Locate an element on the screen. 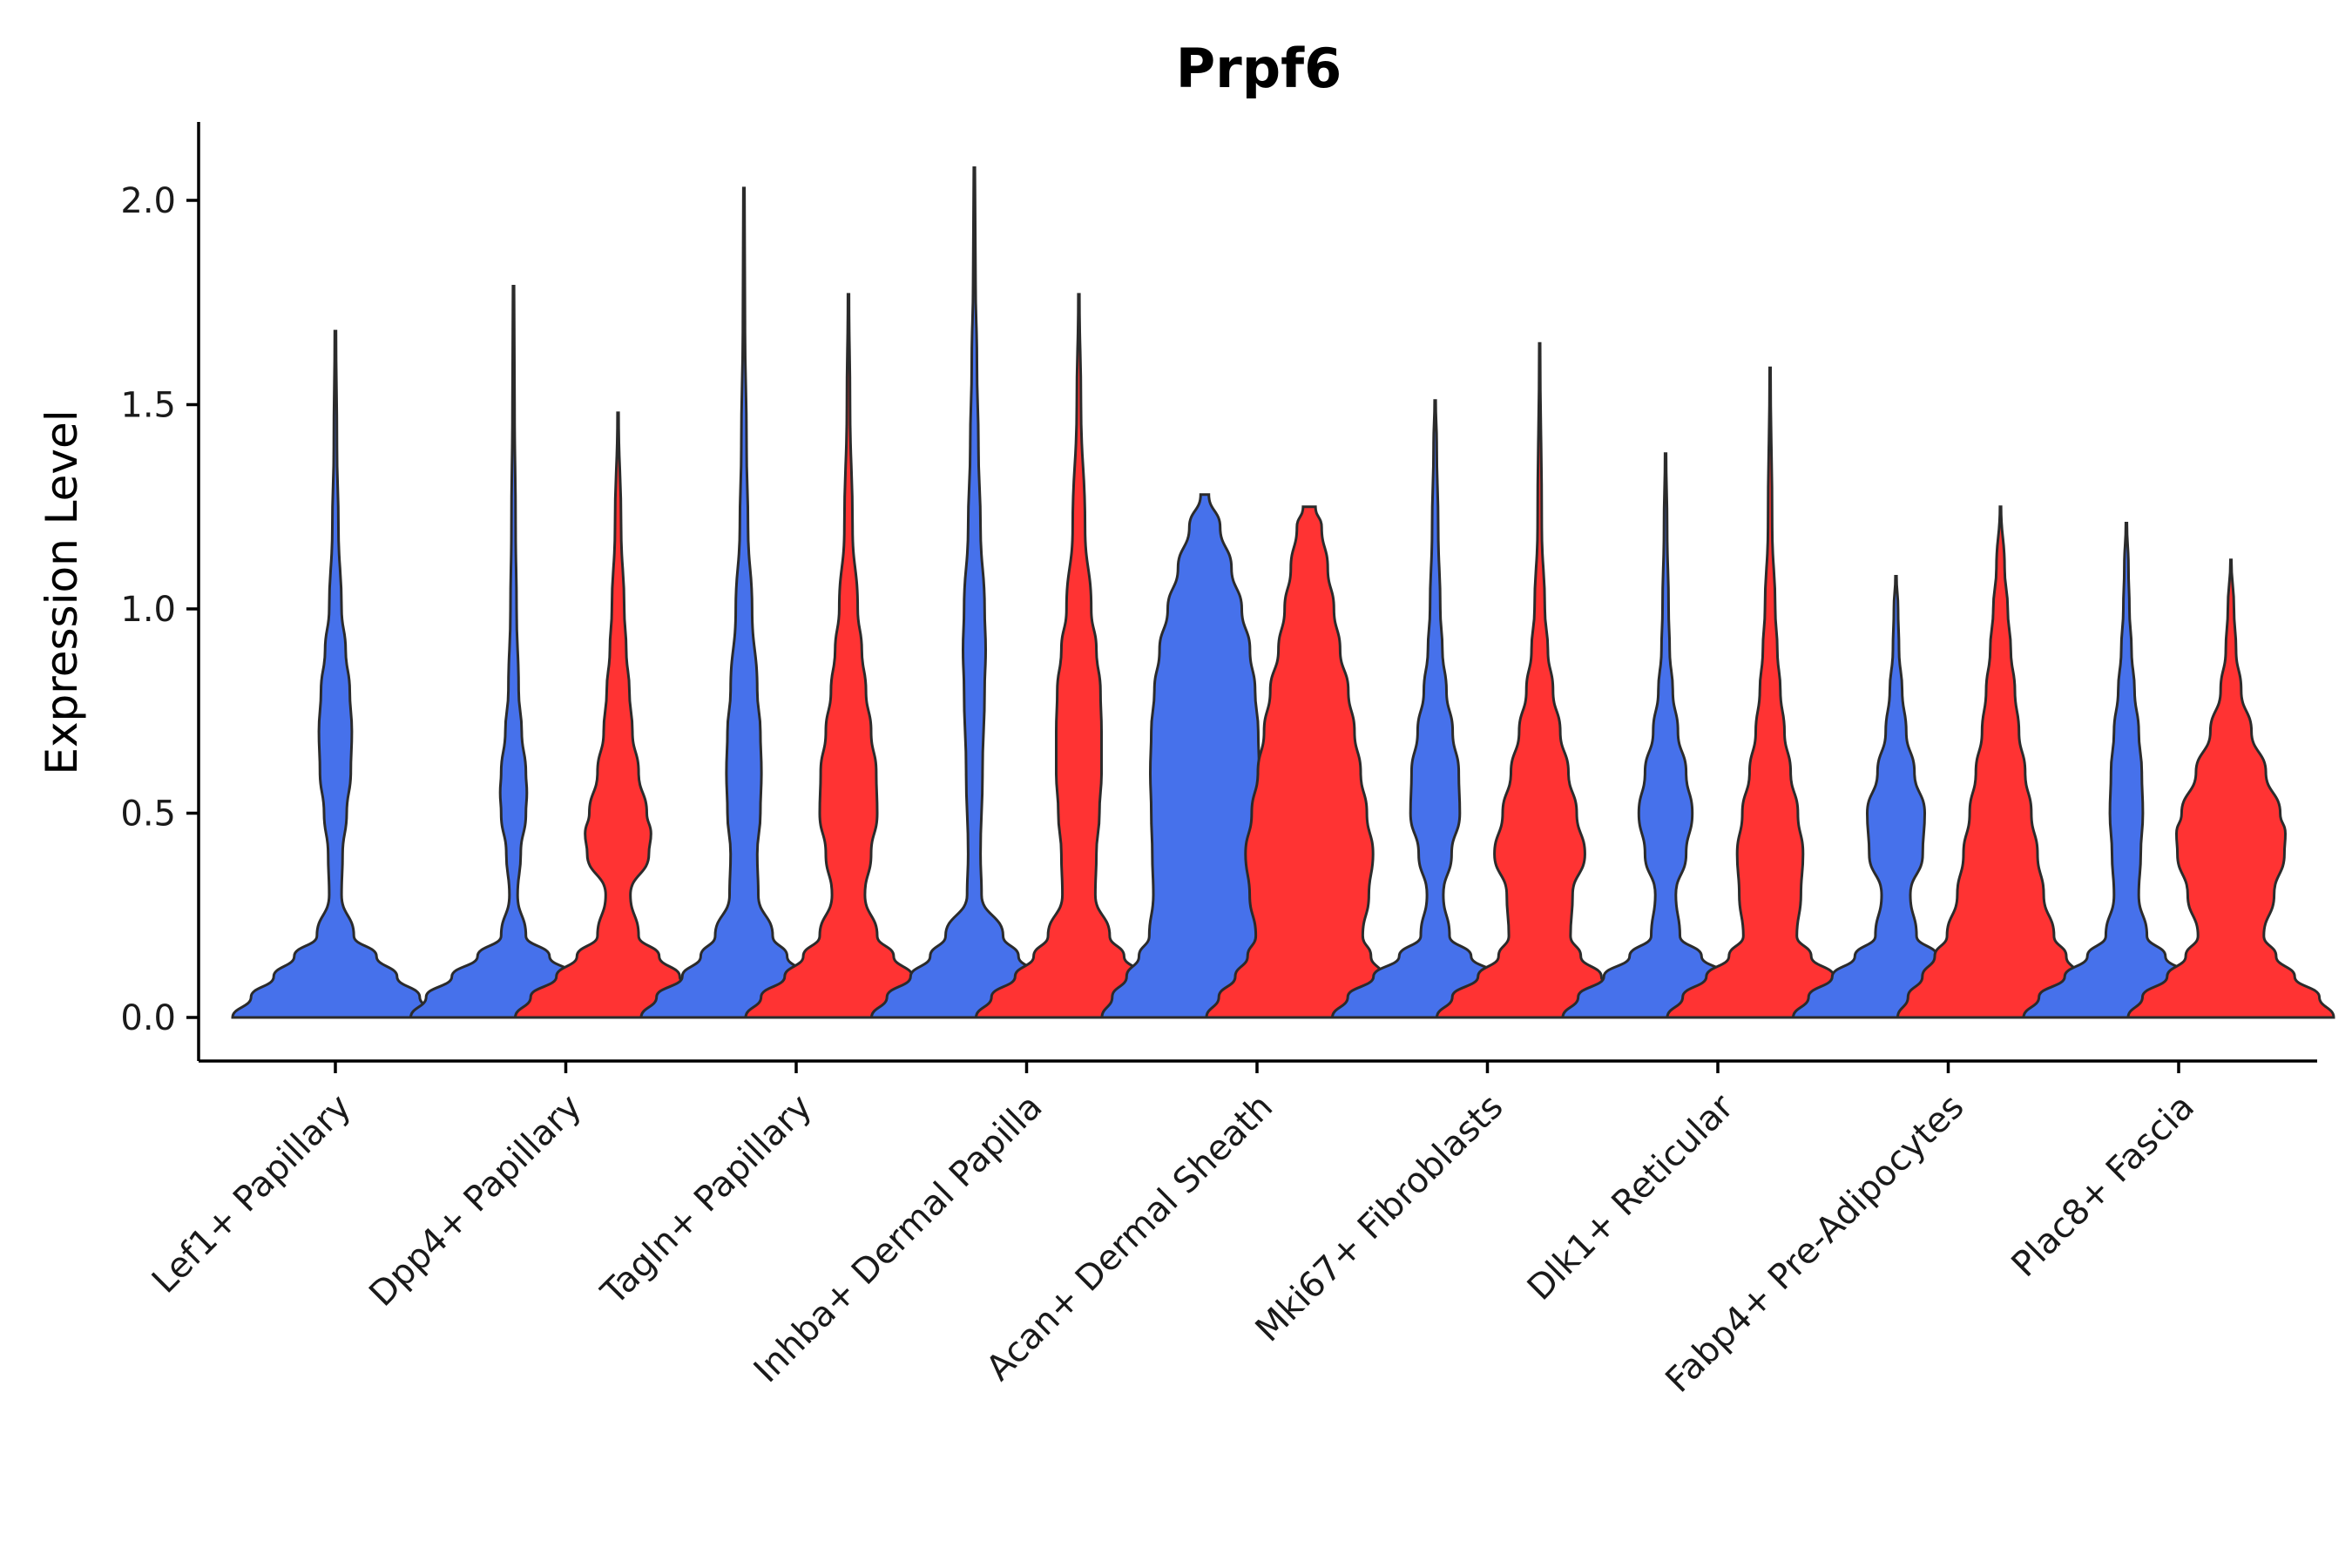  x-tick-label: Plac8+ Fascia is located at coordinates (2103, 1186).